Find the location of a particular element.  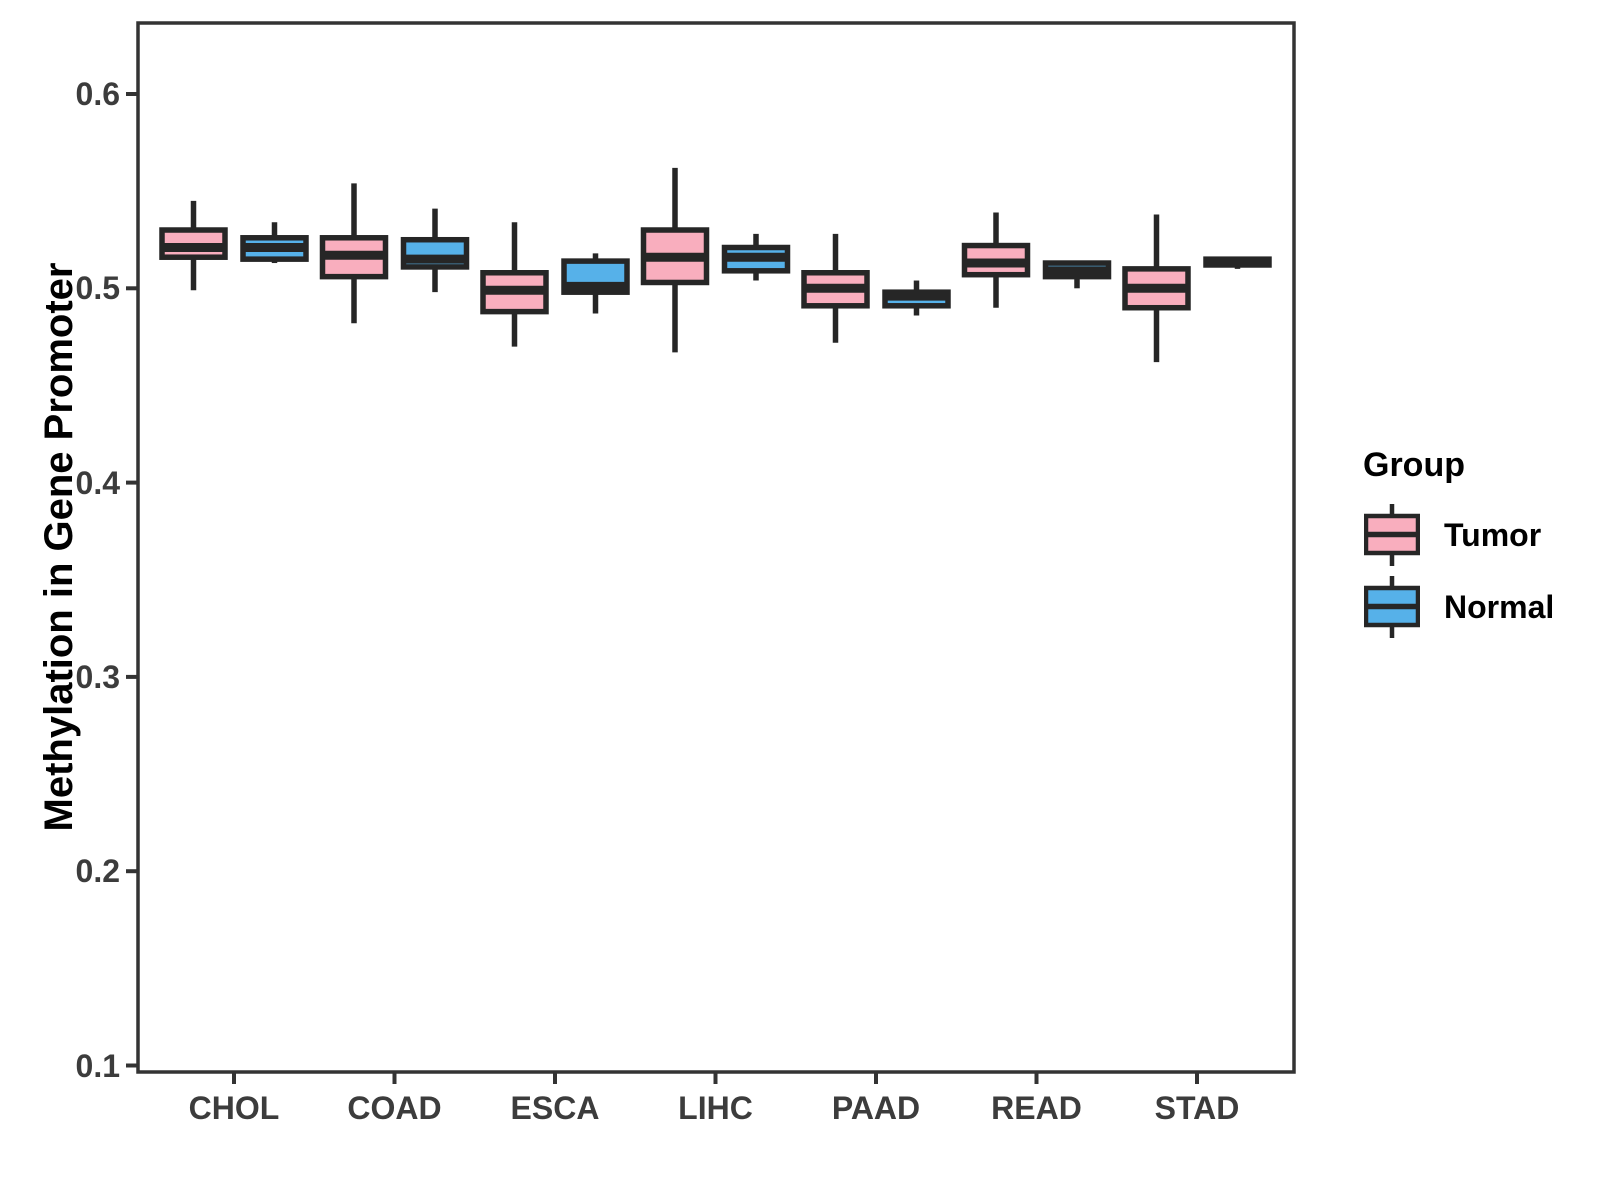

legend-title: Group is located at coordinates (1414, 465).